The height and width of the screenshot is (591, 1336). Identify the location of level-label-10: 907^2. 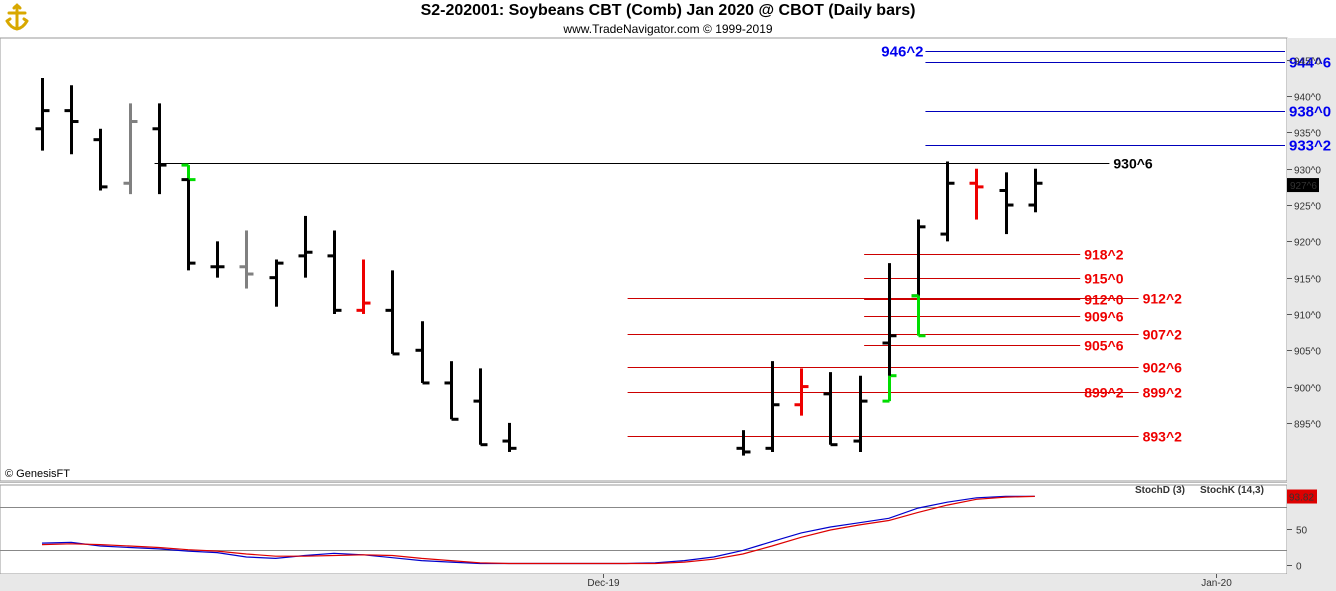
(1163, 335).